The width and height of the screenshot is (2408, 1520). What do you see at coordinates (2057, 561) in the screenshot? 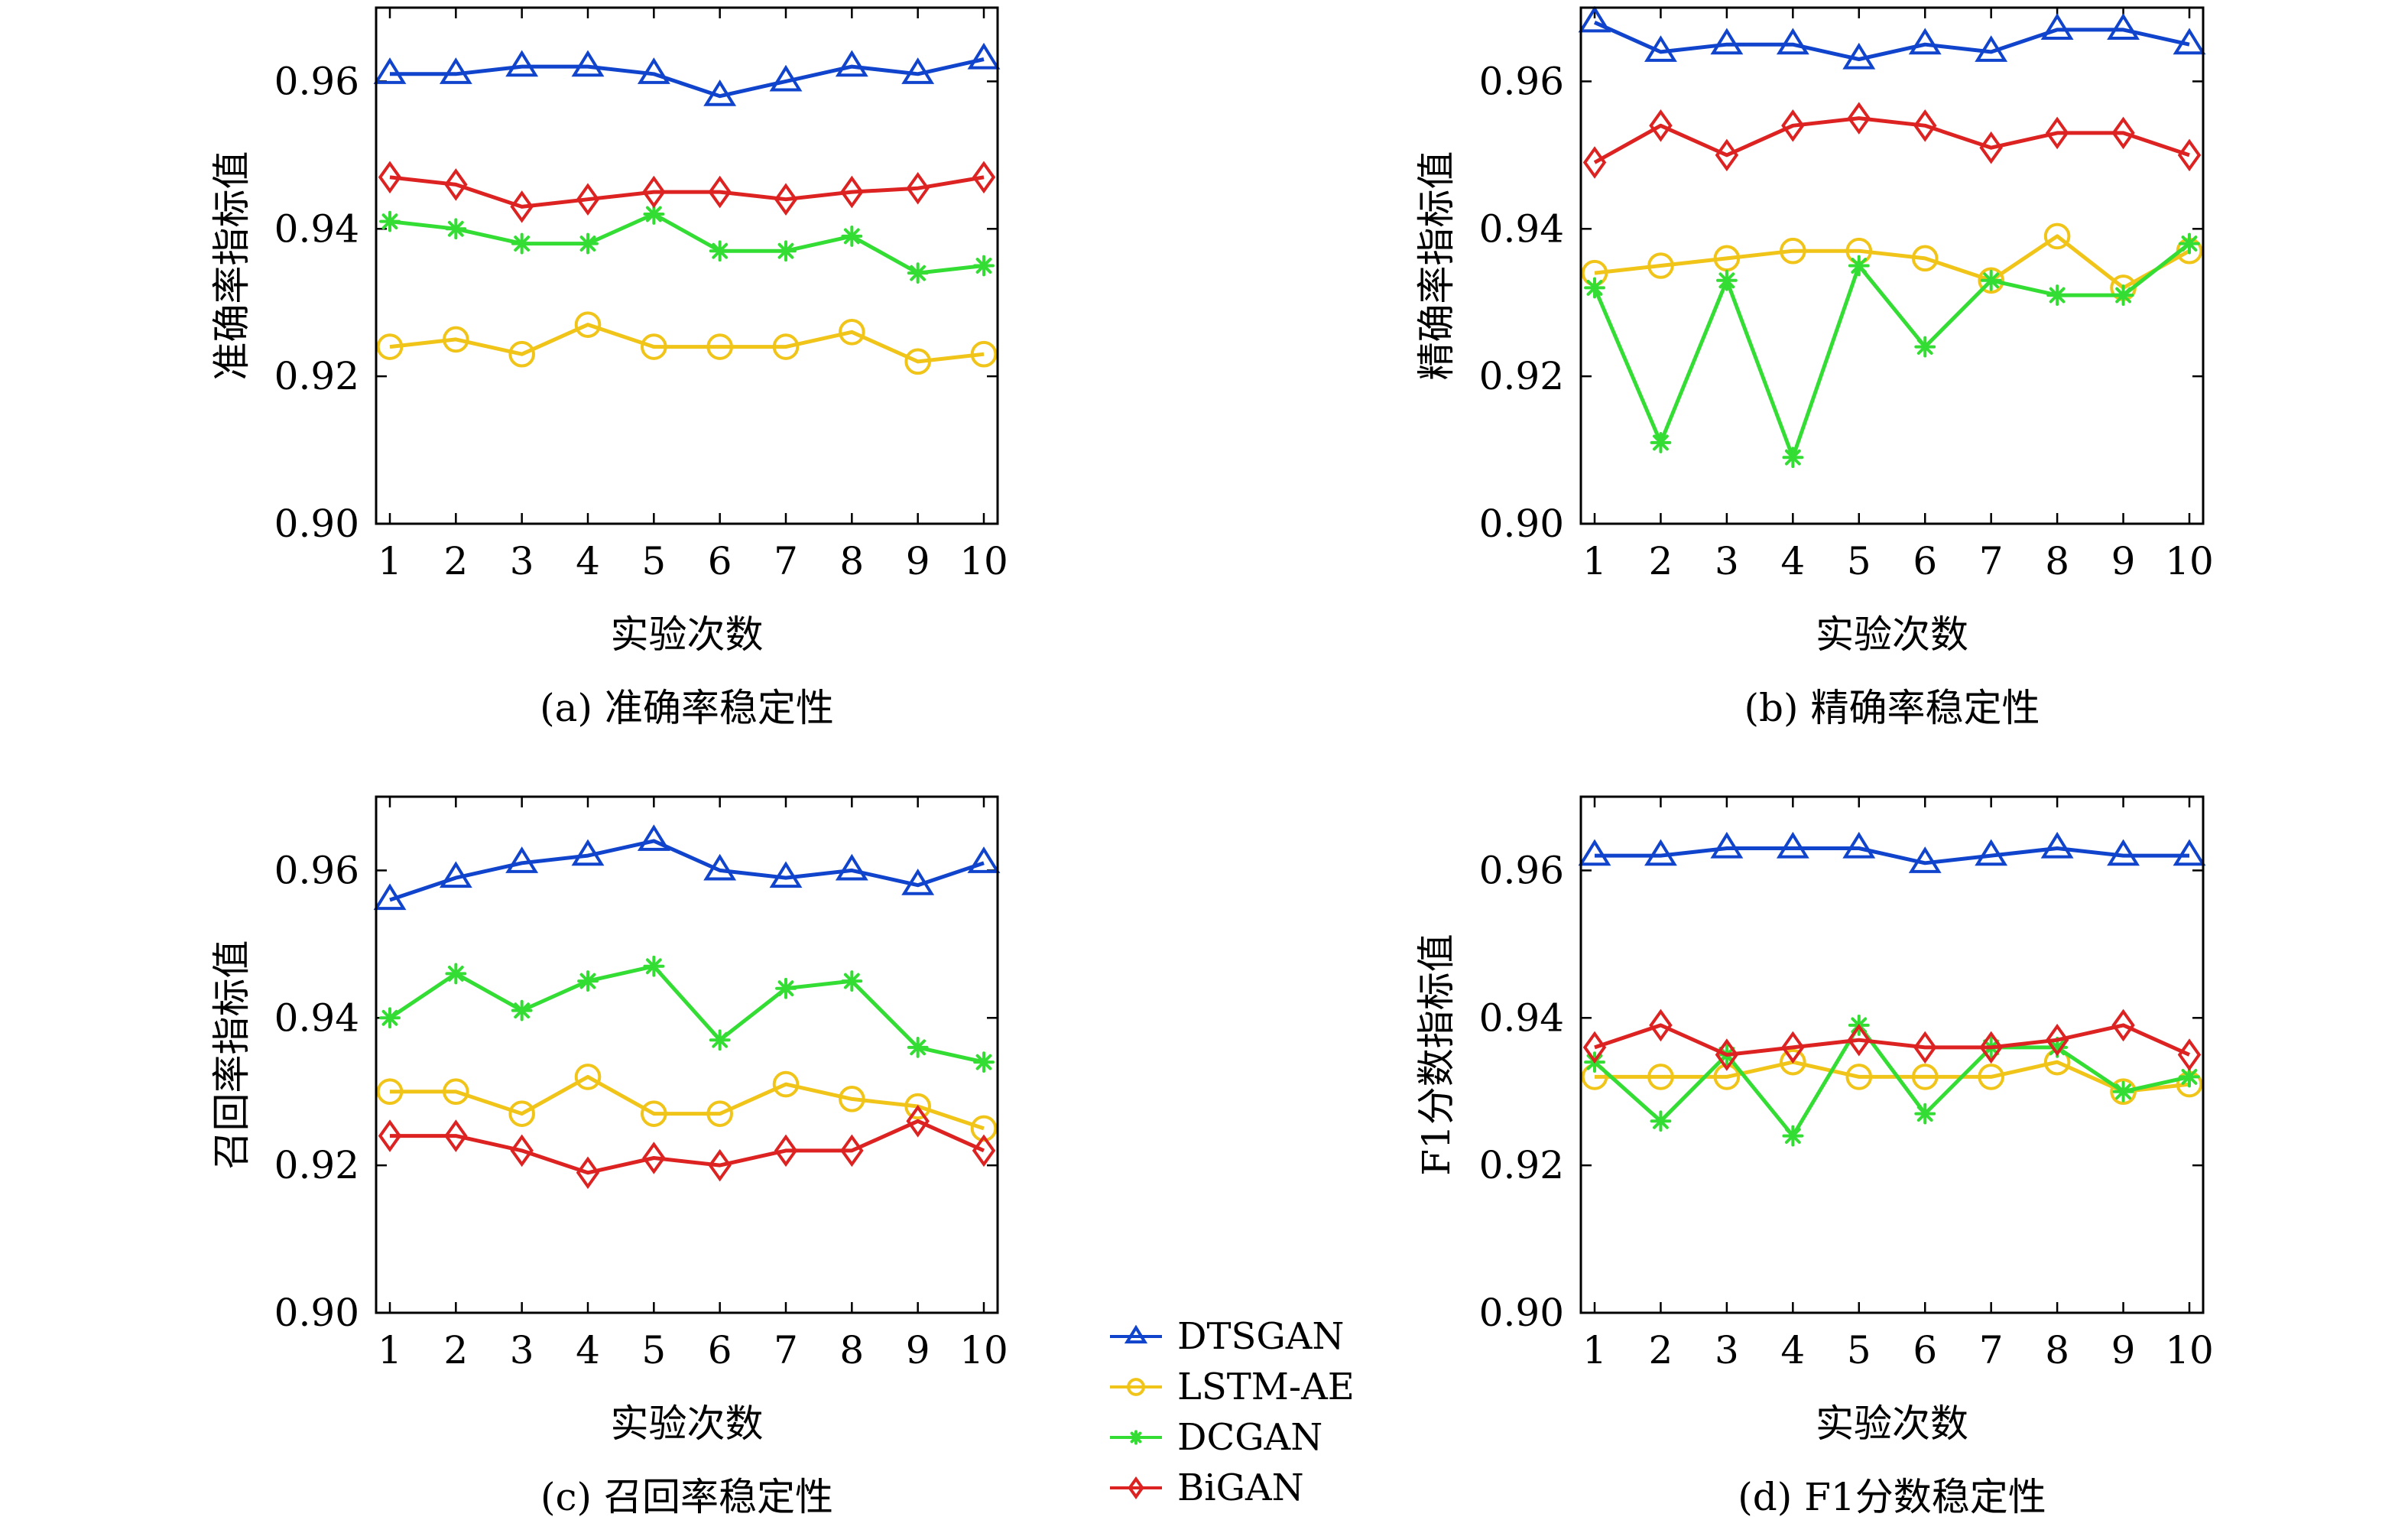
I see `x-tick-label: 8` at bounding box center [2057, 561].